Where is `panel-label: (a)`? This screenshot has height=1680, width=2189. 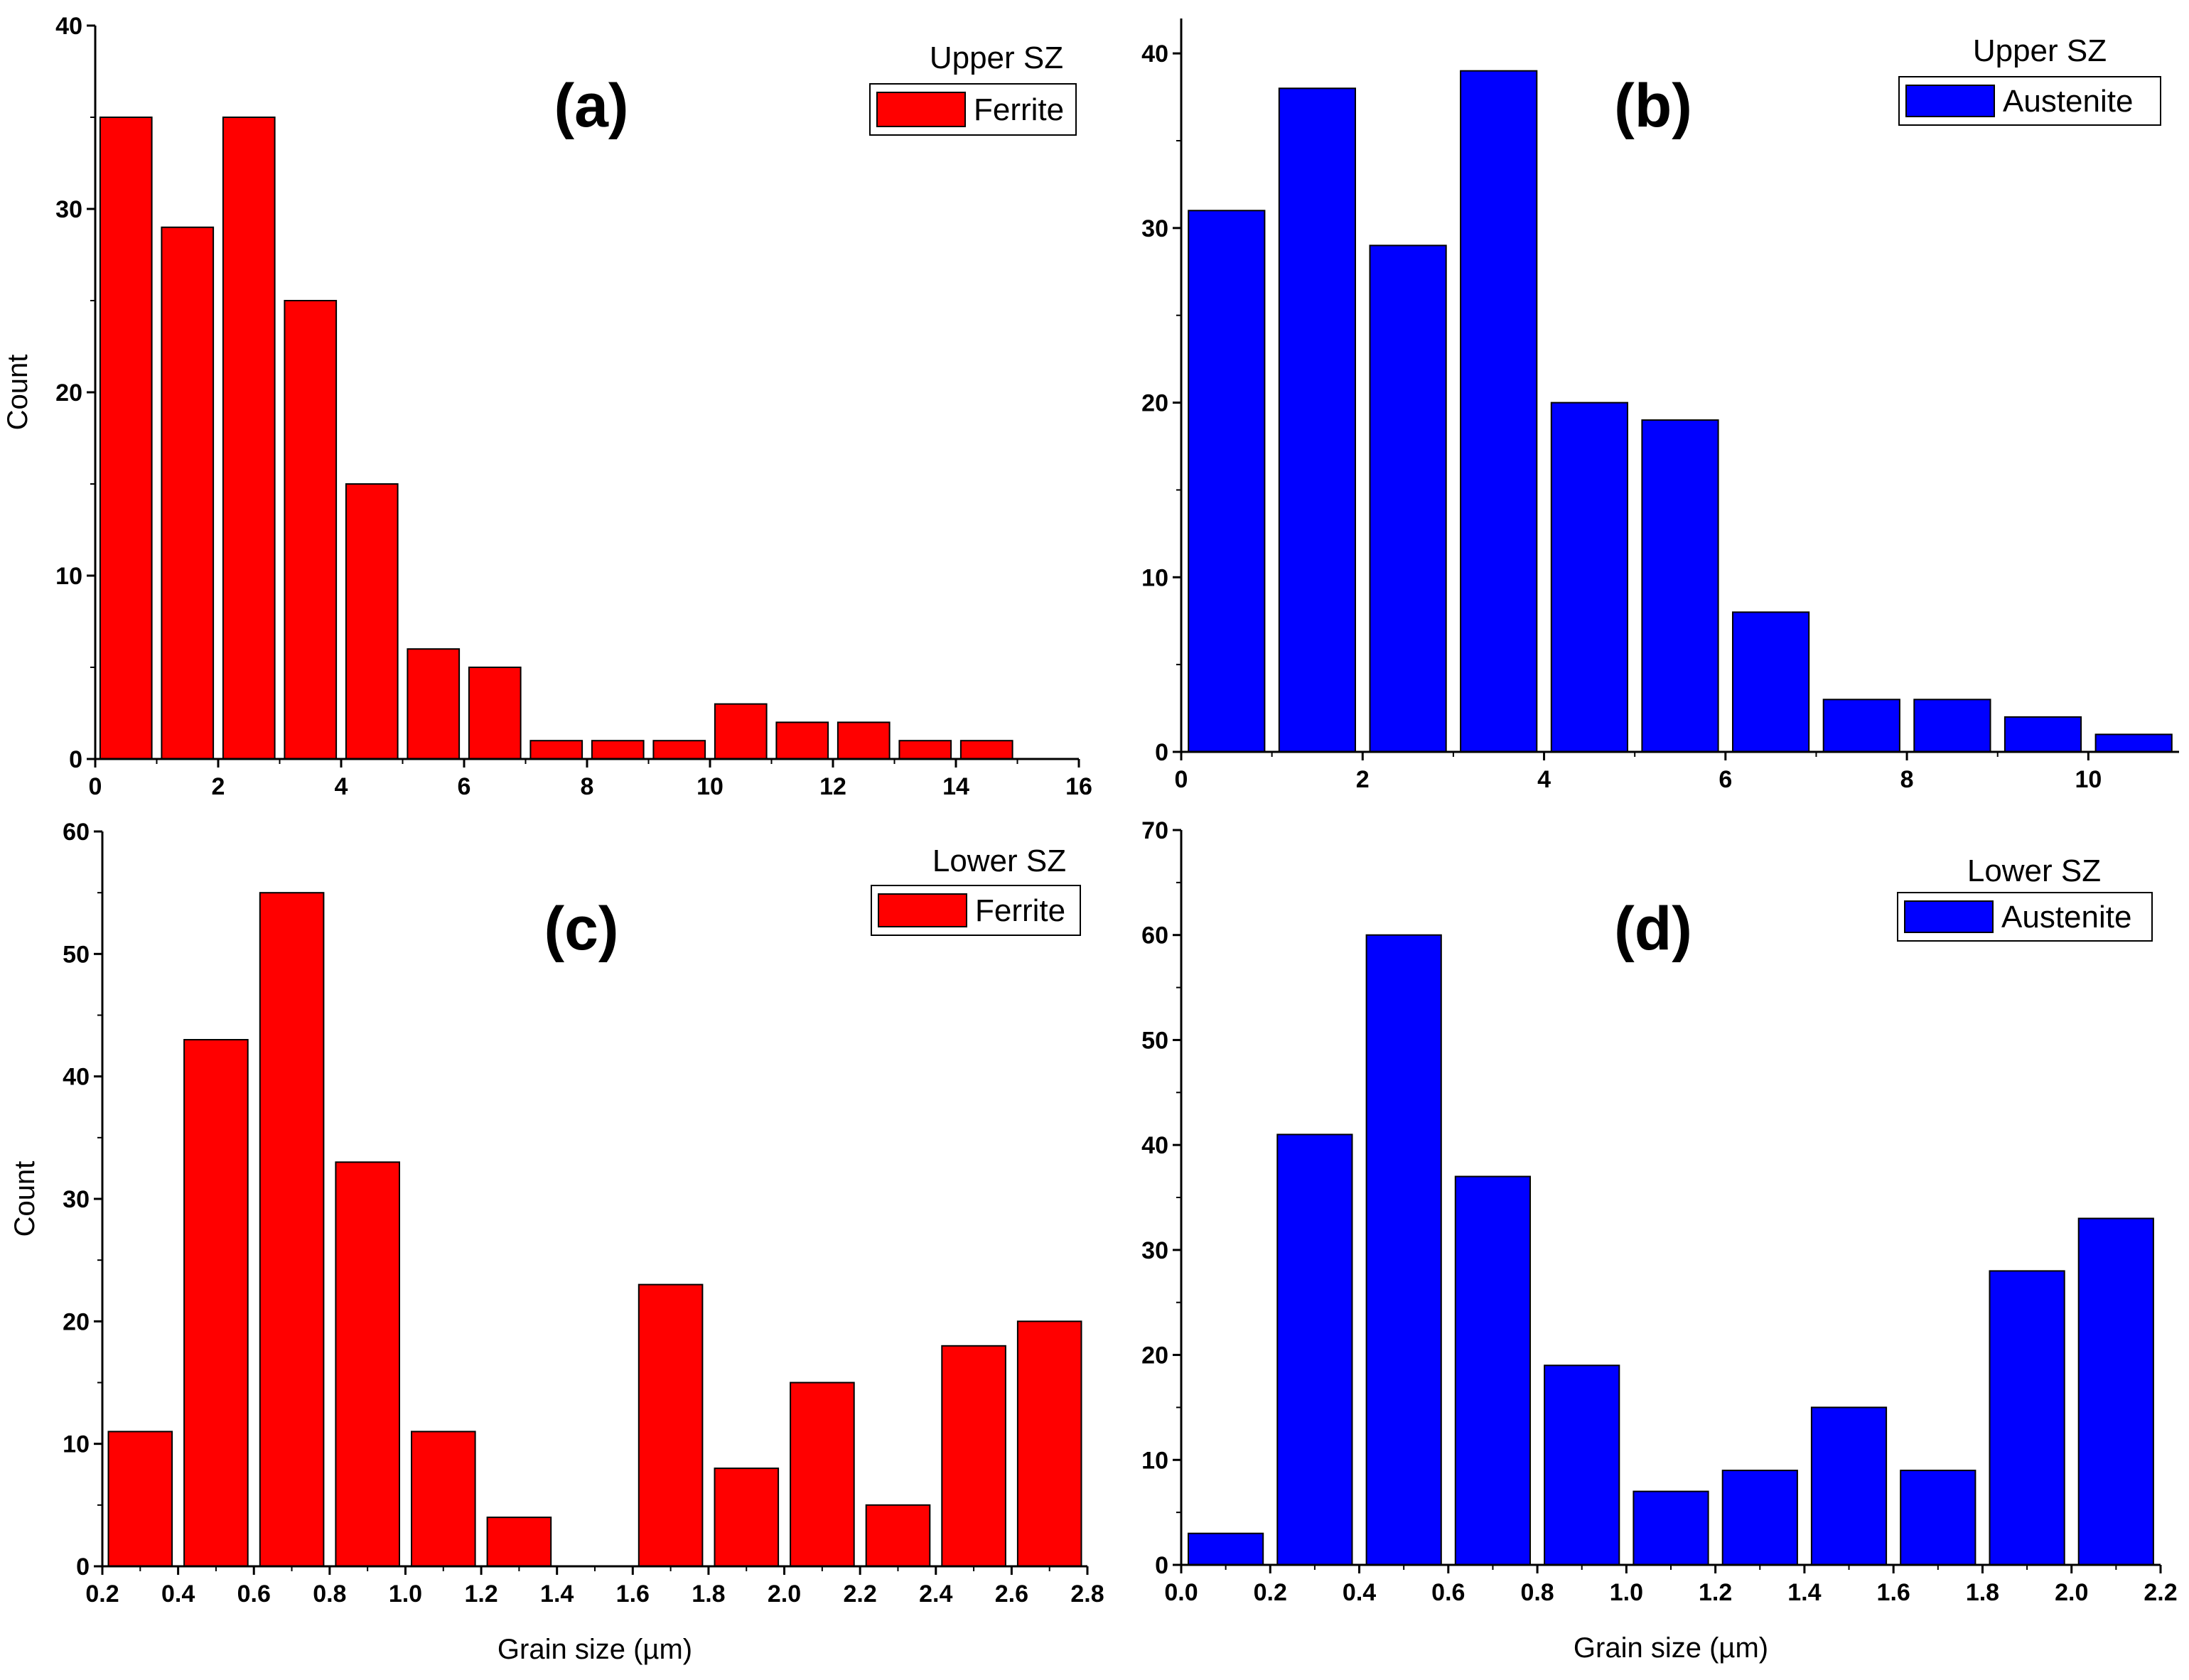 panel-label: (a) is located at coordinates (591, 106).